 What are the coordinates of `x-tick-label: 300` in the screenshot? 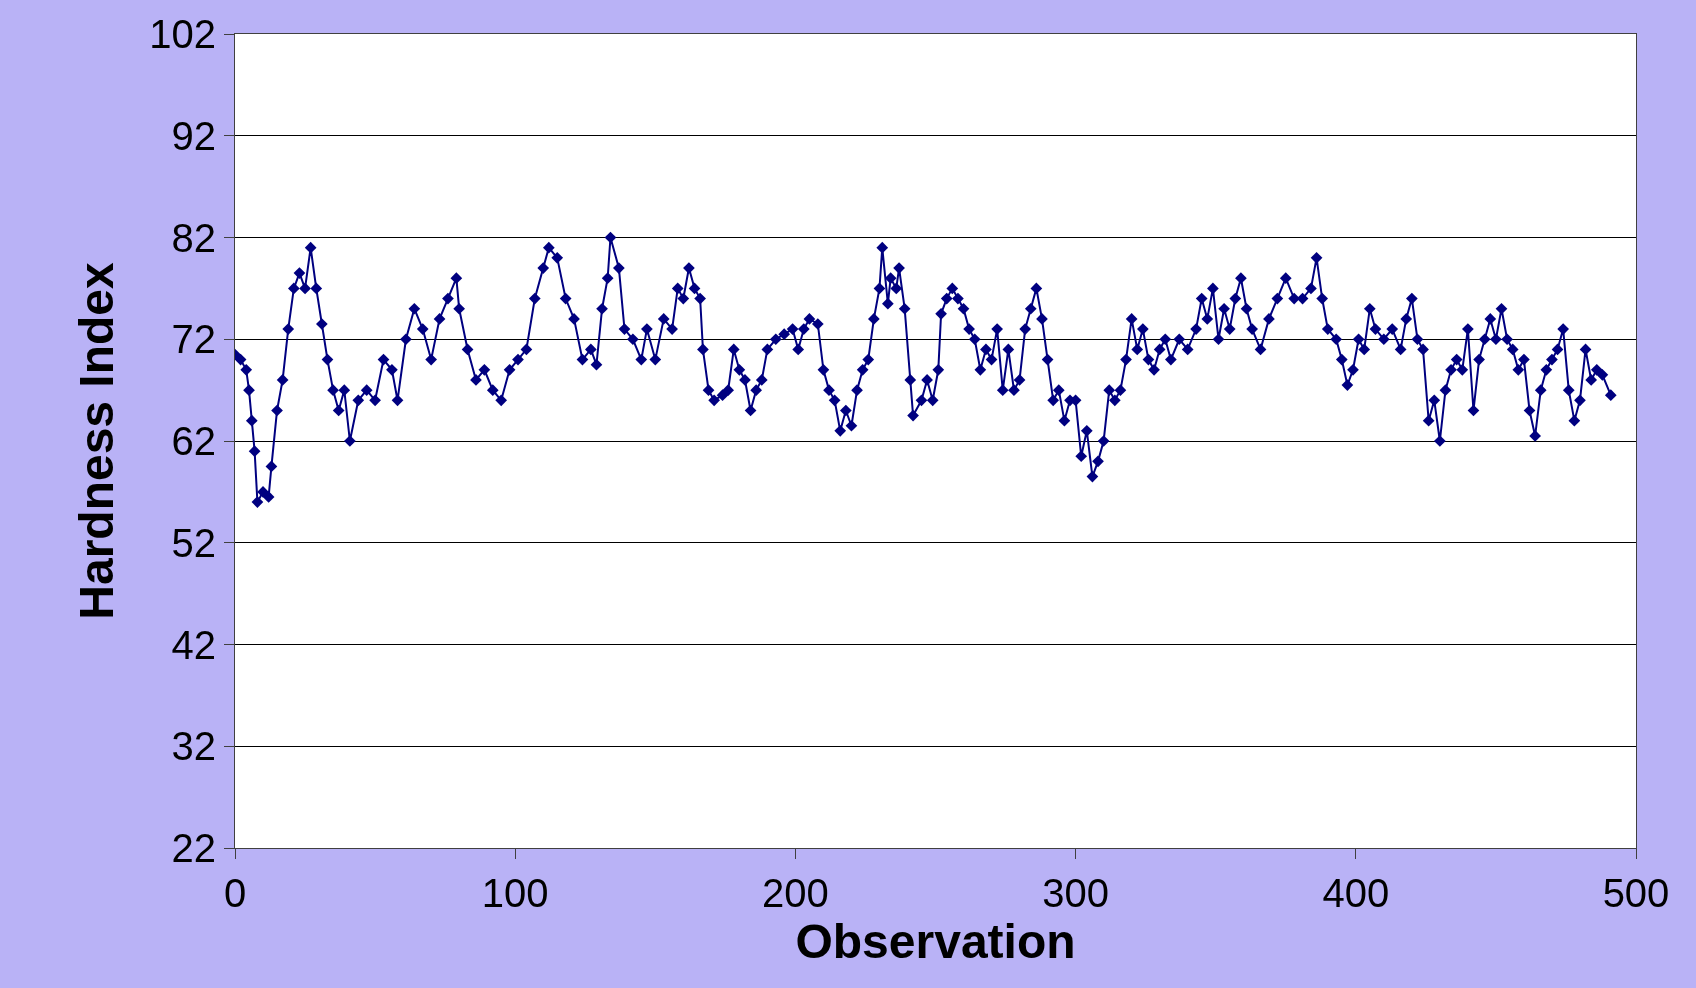 It's located at (1075, 893).